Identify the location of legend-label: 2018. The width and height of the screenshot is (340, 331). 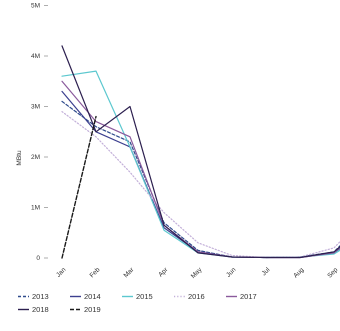
(40, 309).